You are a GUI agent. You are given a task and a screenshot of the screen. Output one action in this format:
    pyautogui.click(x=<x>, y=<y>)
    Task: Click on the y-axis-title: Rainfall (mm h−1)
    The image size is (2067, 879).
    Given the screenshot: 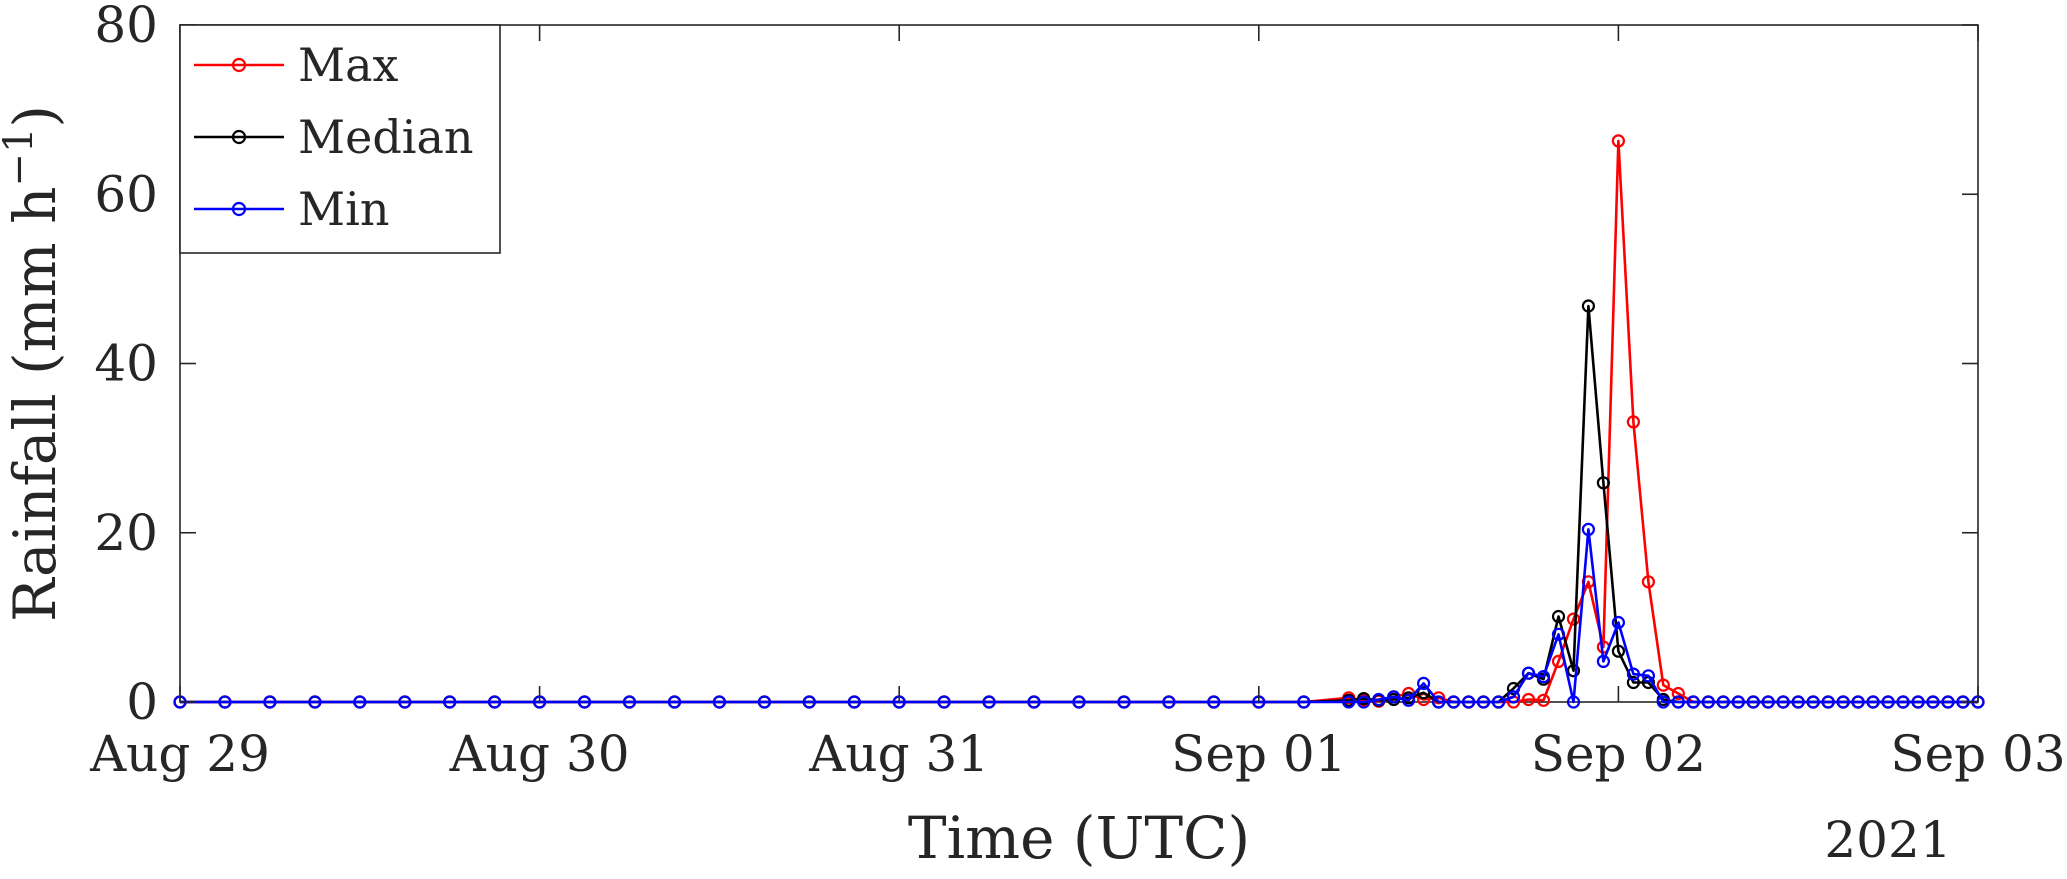 What is the action you would take?
    pyautogui.click(x=34, y=363)
    